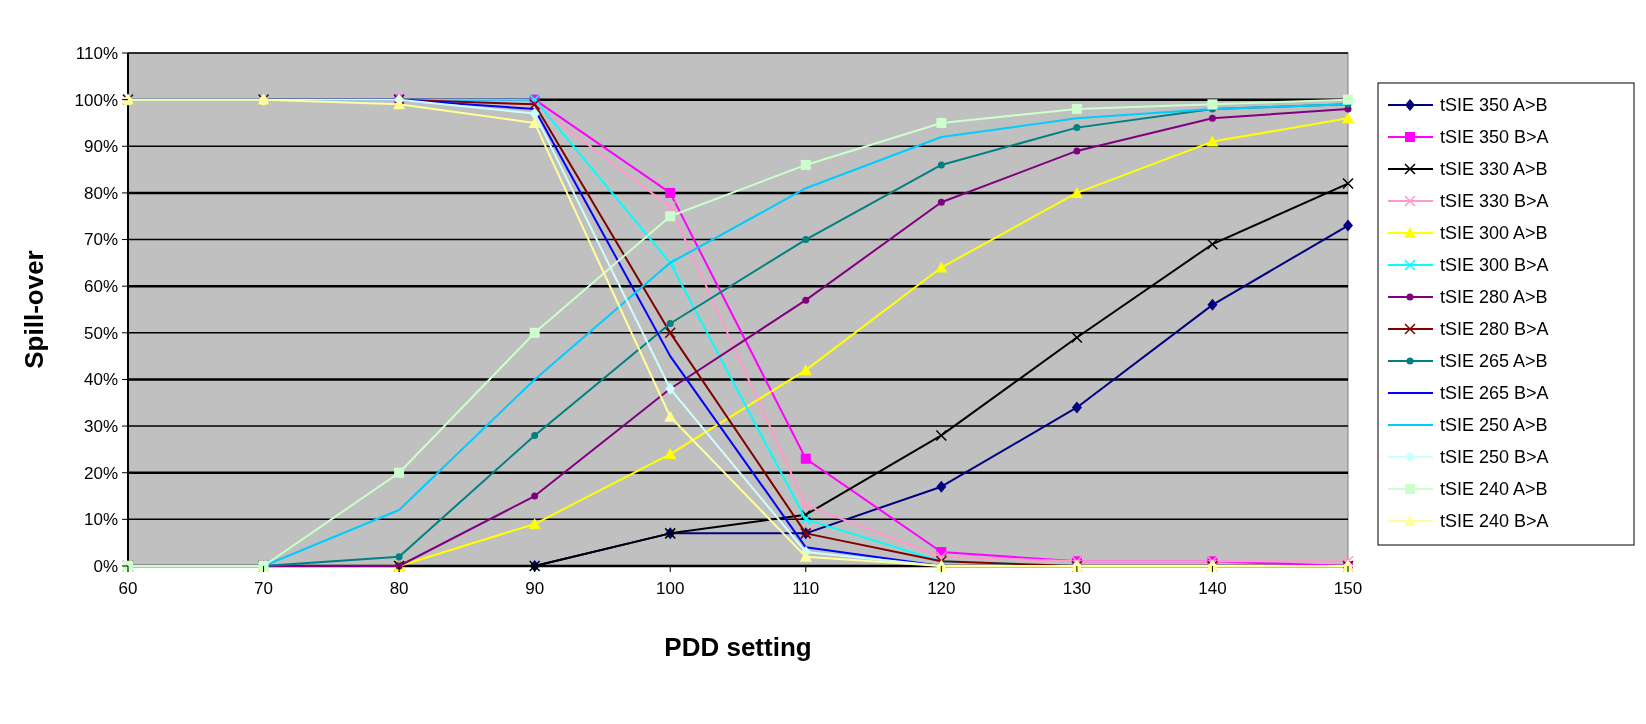  I want to click on legend-label: tSIE 280 A>B, so click(1494, 297).